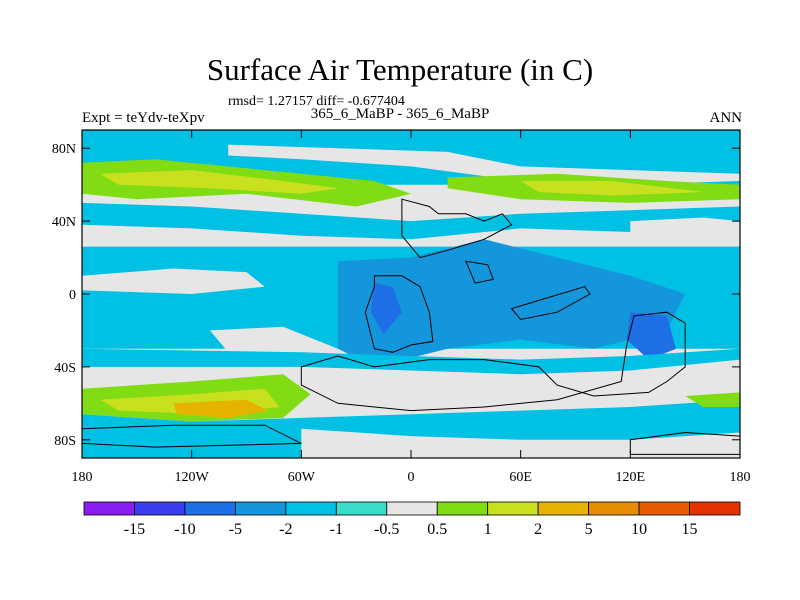 Image resolution: width=800 pixels, height=600 pixels. Describe the element at coordinates (400, 114) in the screenshot. I see `chart-subtitle: 365_6_MaBP - 365_6_MaBP` at that location.